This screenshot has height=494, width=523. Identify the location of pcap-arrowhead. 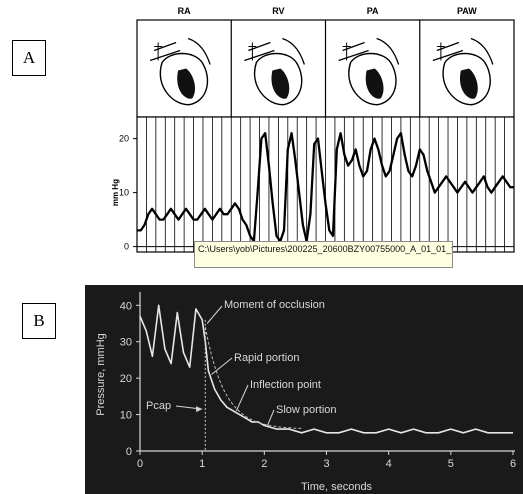
(199, 409).